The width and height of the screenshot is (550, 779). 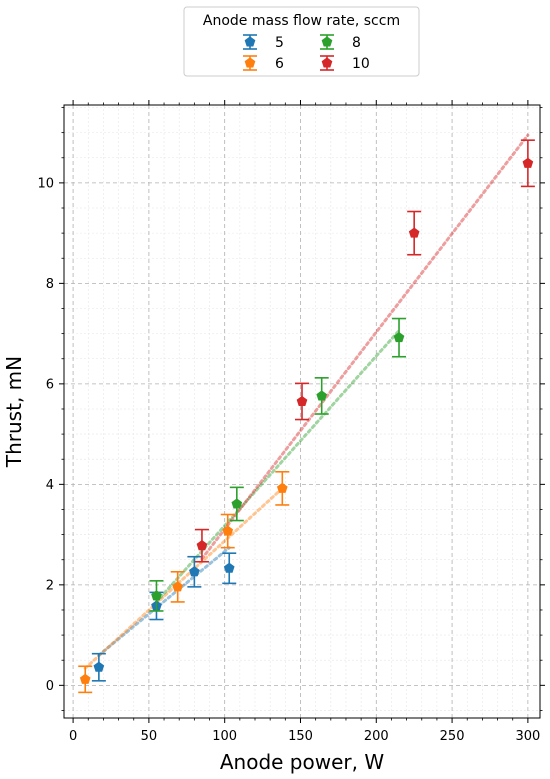 I want to click on legend-box, so click(x=301, y=41).